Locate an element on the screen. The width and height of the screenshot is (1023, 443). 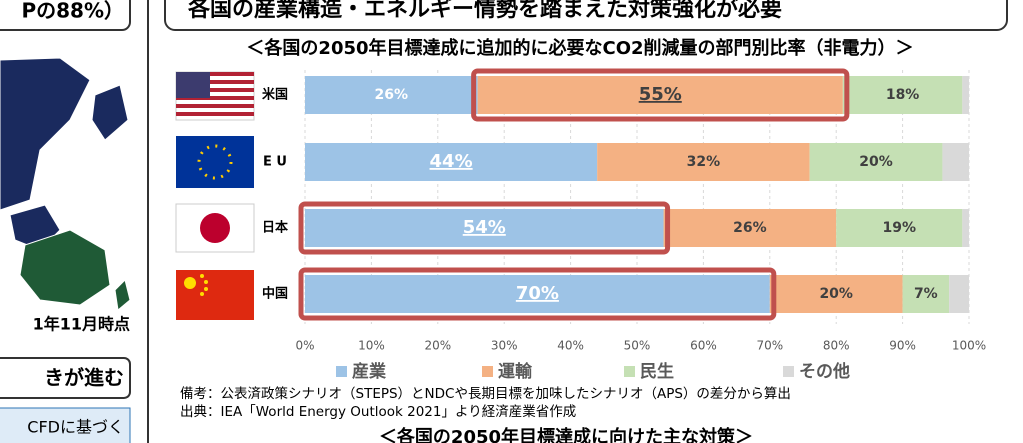
value-label: 19% is located at coordinates (900, 228).